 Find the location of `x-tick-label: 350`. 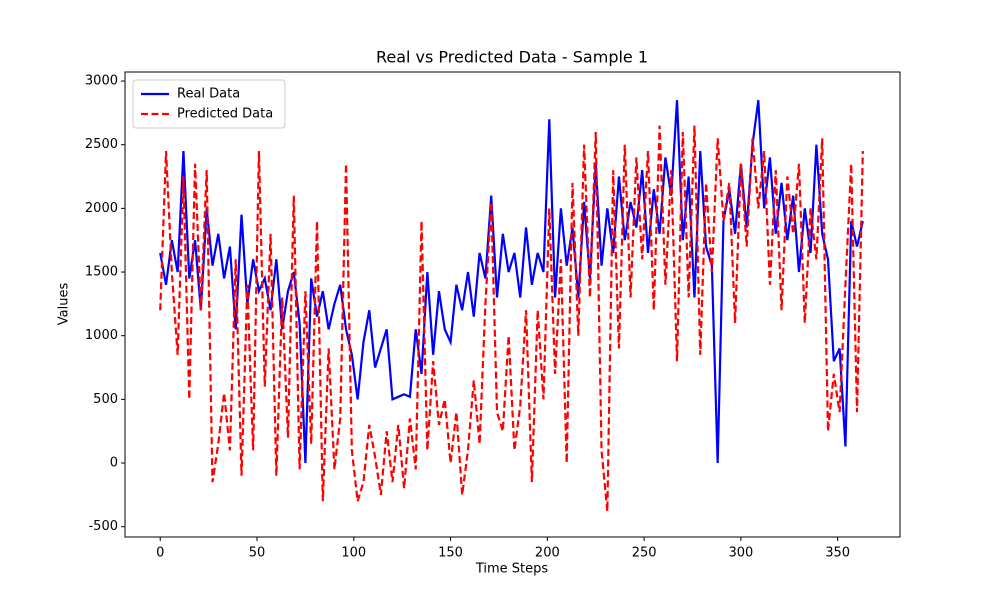

x-tick-label: 350 is located at coordinates (837, 553).